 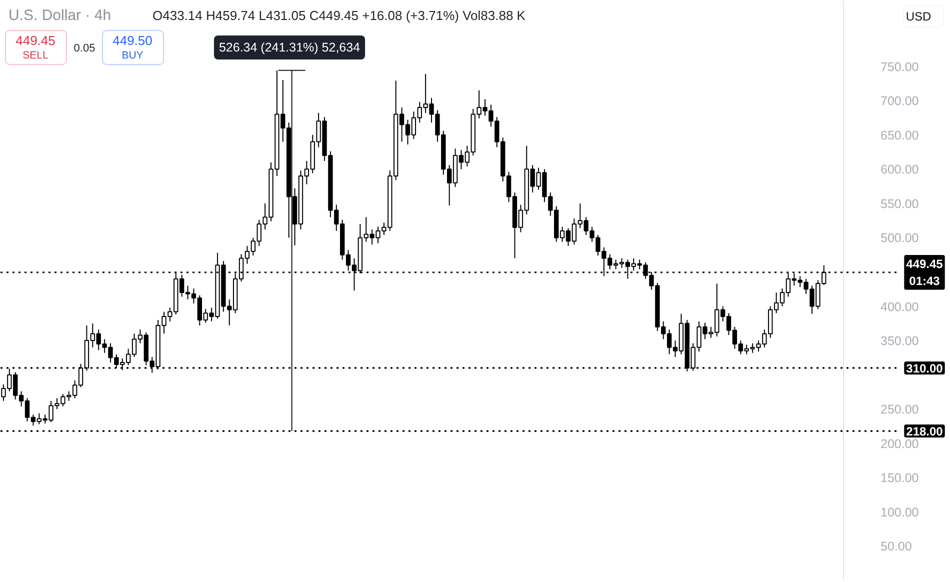 What do you see at coordinates (925, 368) in the screenshot?
I see `ref-line-label: 310.00` at bounding box center [925, 368].